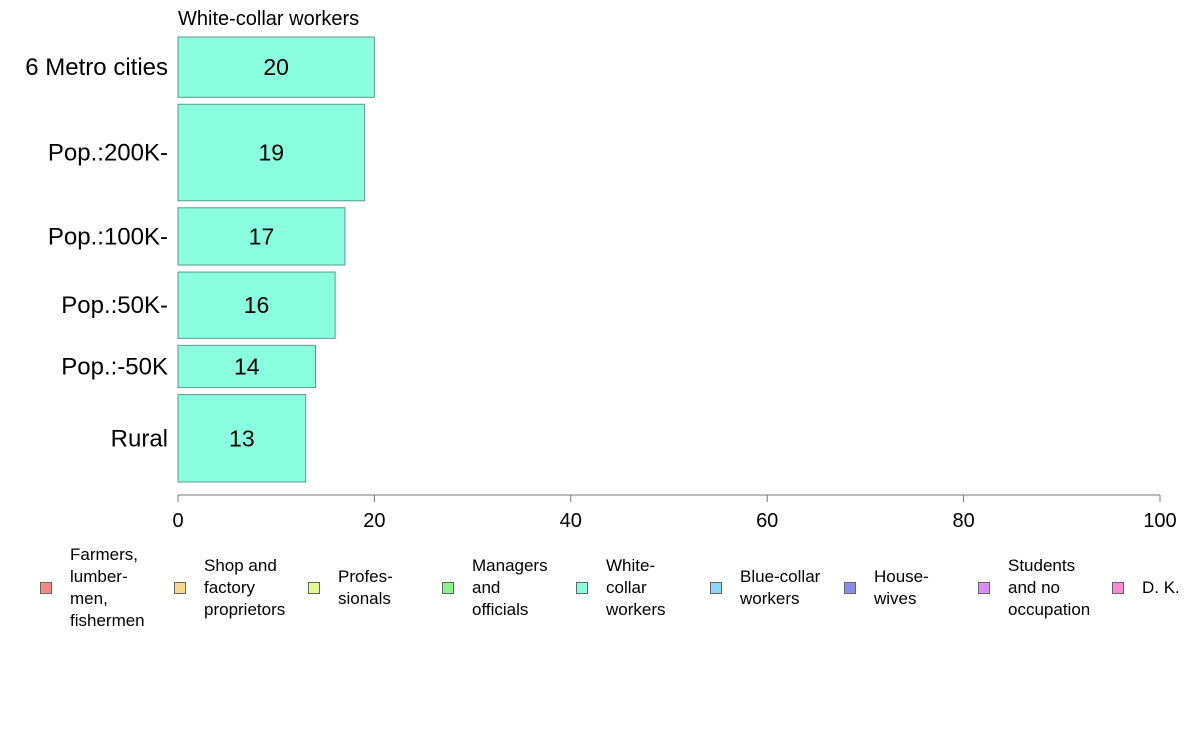 The image size is (1188, 736). I want to click on legend-label: Managers and officials, so click(510, 587).